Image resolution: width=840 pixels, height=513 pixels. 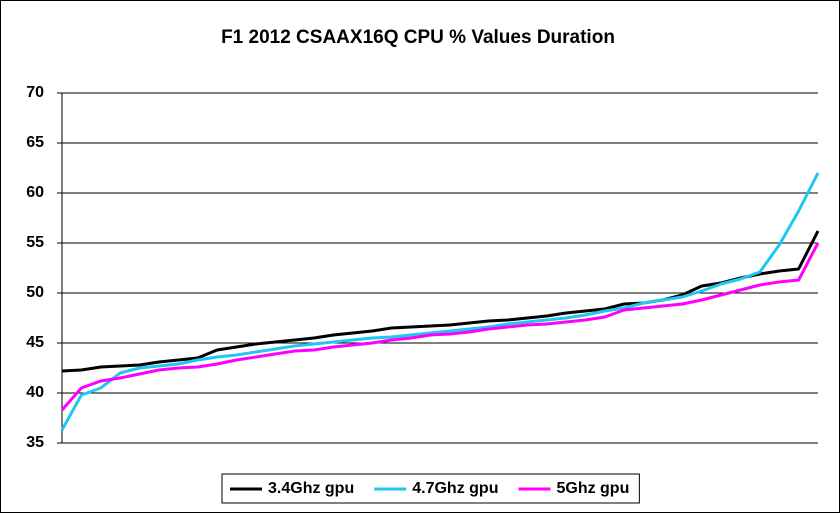 I want to click on legend-box, so click(x=430, y=488).